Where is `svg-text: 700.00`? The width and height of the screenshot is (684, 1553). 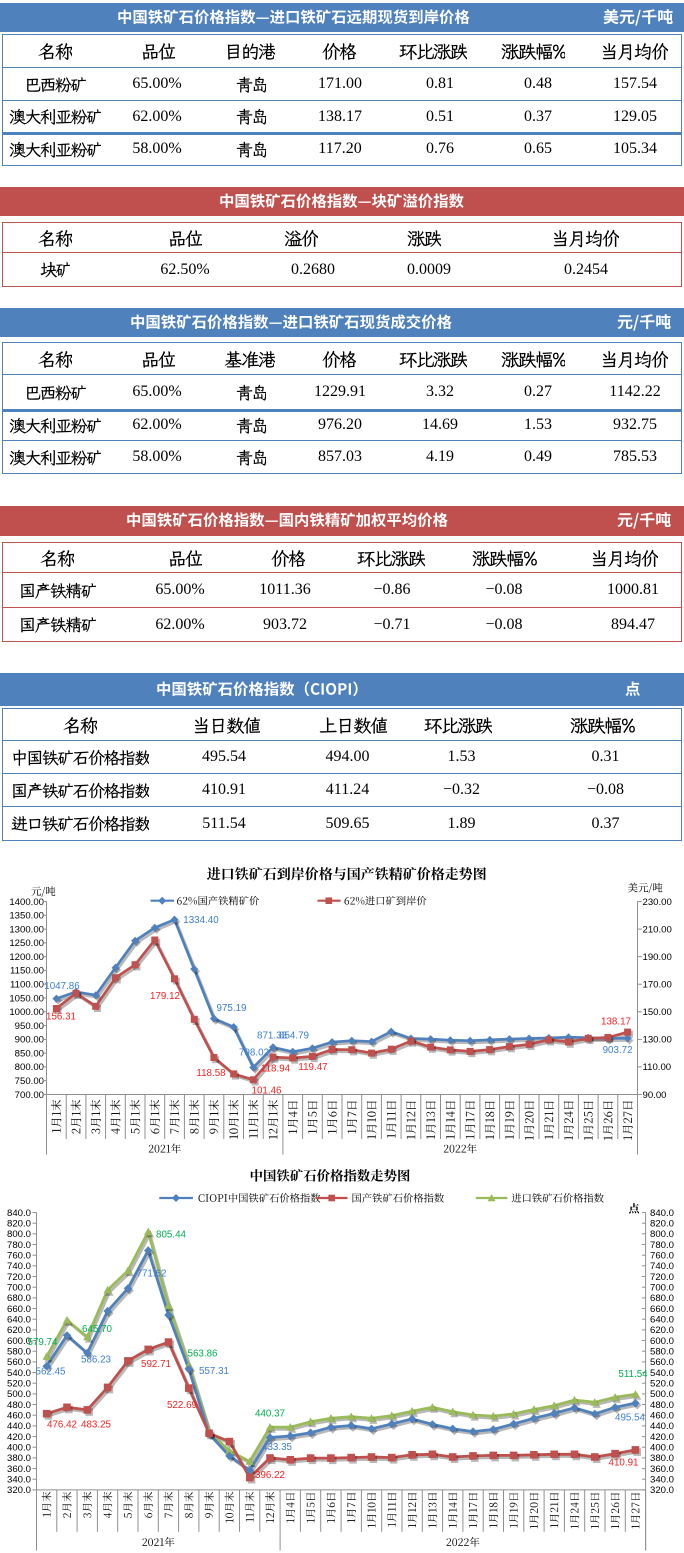
svg-text: 700.00 is located at coordinates (29, 1095).